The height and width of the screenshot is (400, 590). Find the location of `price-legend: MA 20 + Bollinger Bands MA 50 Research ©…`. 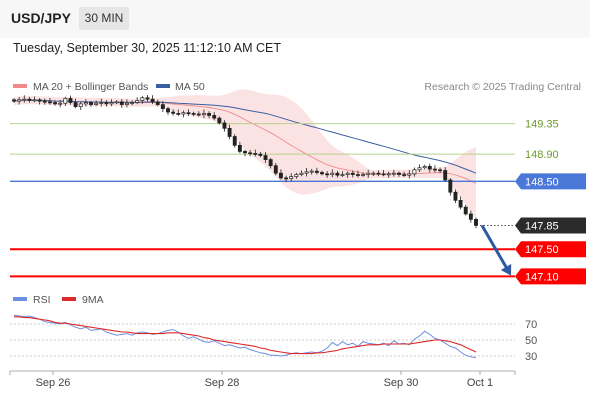

price-legend: MA 20 + Bollinger Bands MA 50 Research ©… is located at coordinates (297, 87).